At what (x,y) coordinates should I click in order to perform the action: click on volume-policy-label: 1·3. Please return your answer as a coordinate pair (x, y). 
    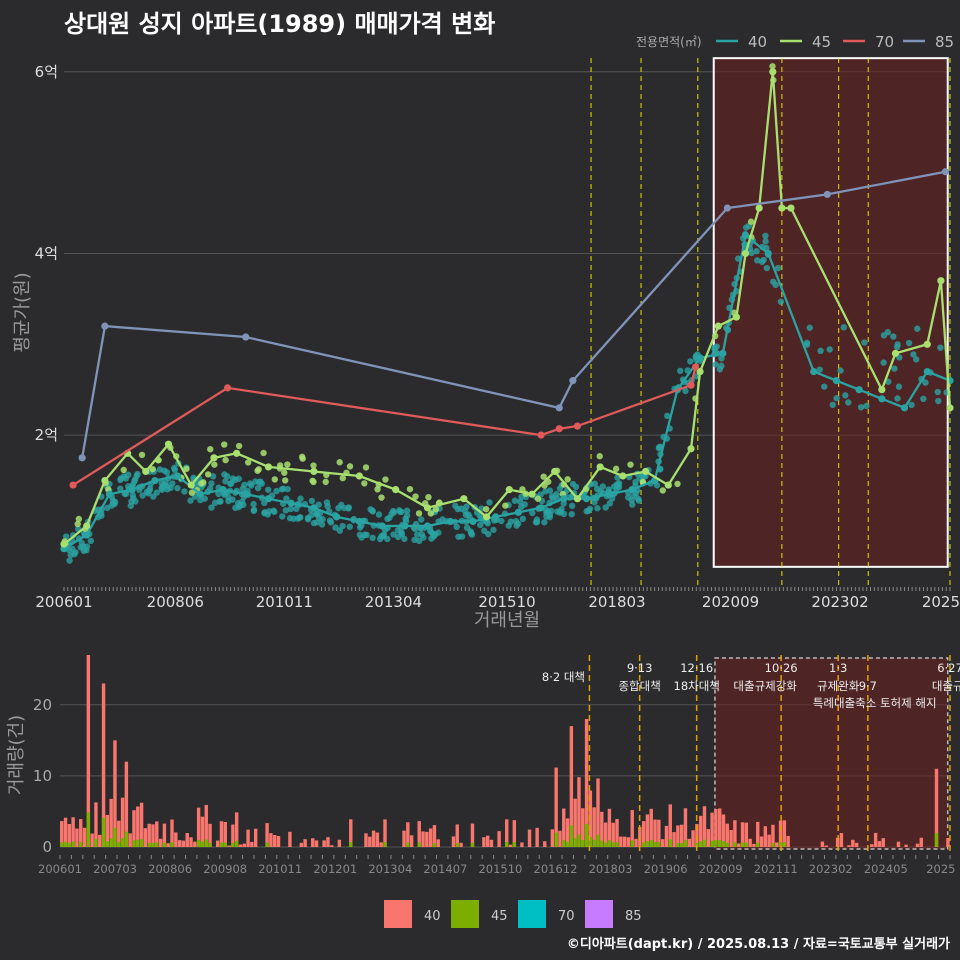
    Looking at the image, I should click on (838, 668).